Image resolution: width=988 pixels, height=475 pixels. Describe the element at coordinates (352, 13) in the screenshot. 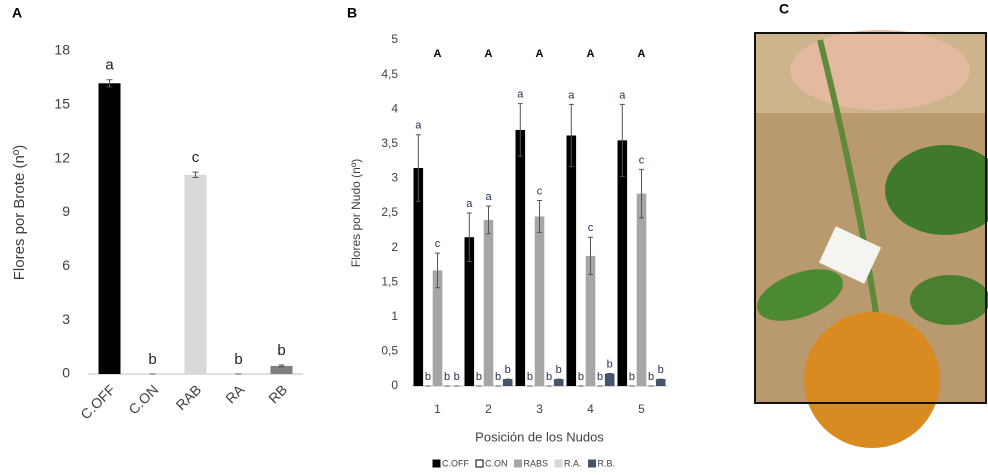

I see `panel-label: B` at that location.